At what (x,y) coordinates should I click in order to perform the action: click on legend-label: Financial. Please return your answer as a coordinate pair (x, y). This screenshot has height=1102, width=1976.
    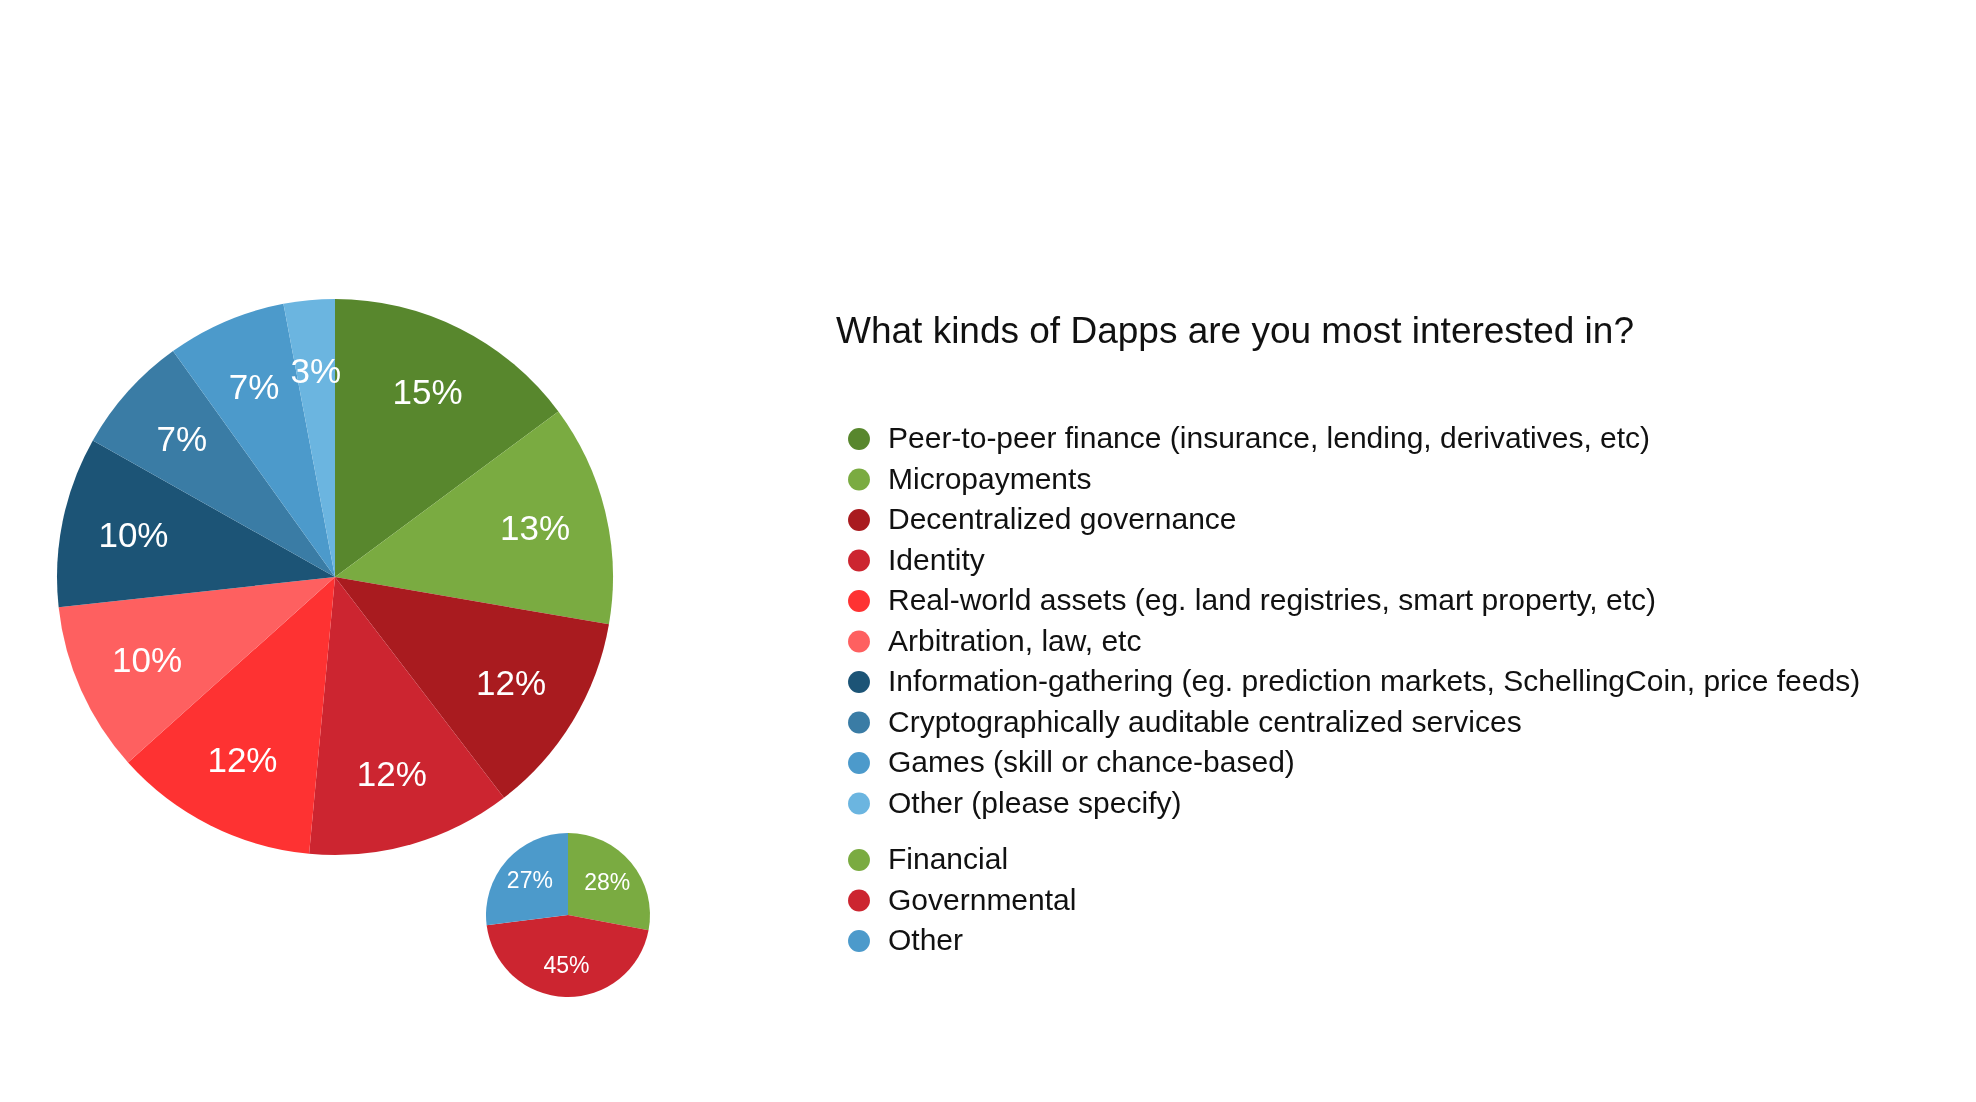
    Looking at the image, I should click on (948, 858).